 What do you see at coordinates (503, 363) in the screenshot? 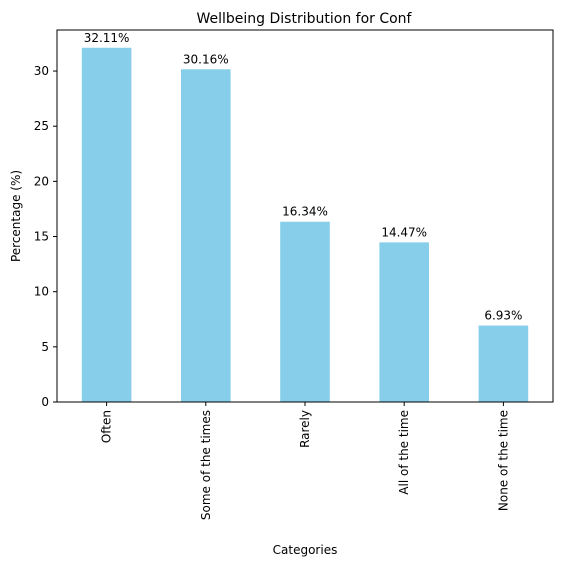
I see `bar-none-of-the-time` at bounding box center [503, 363].